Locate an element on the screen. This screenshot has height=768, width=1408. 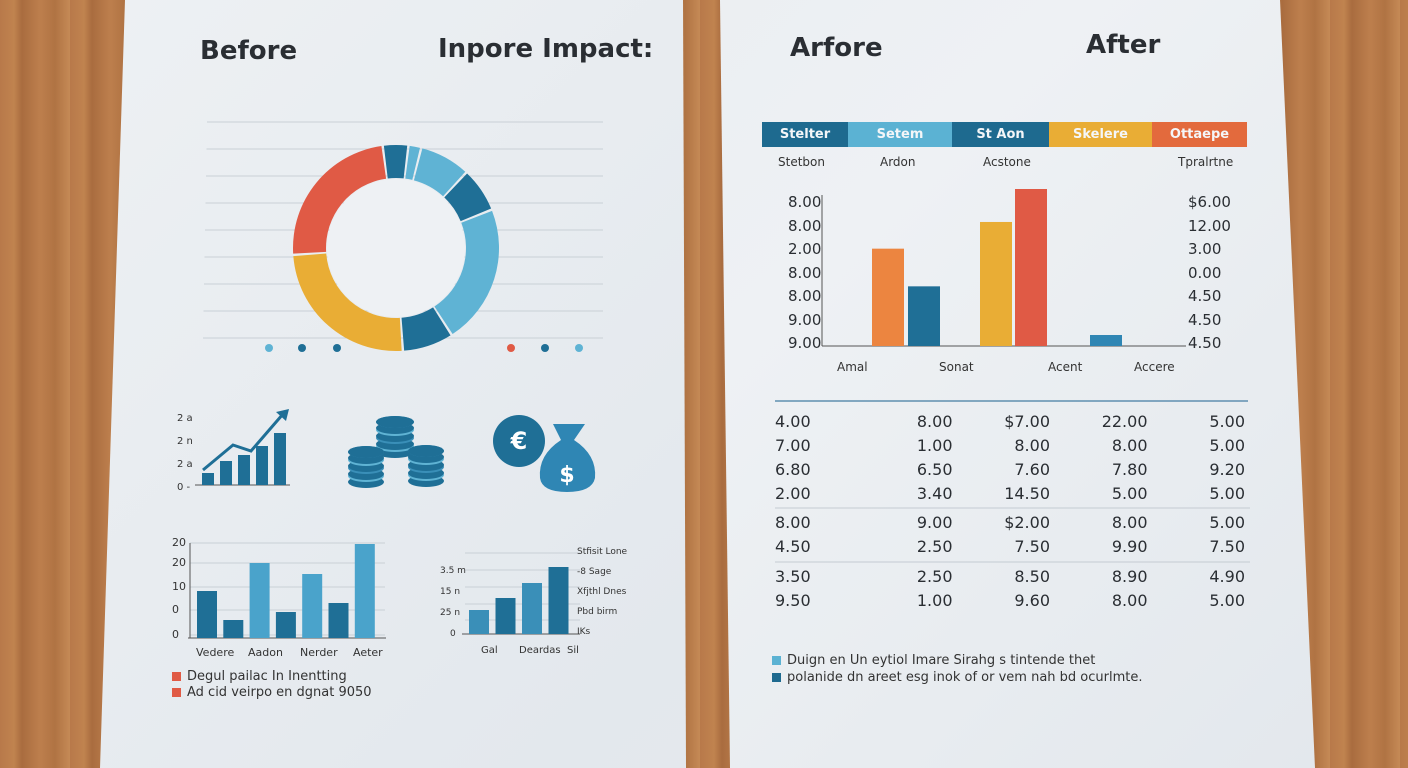
x-label: Vedere is located at coordinates (215, 652).